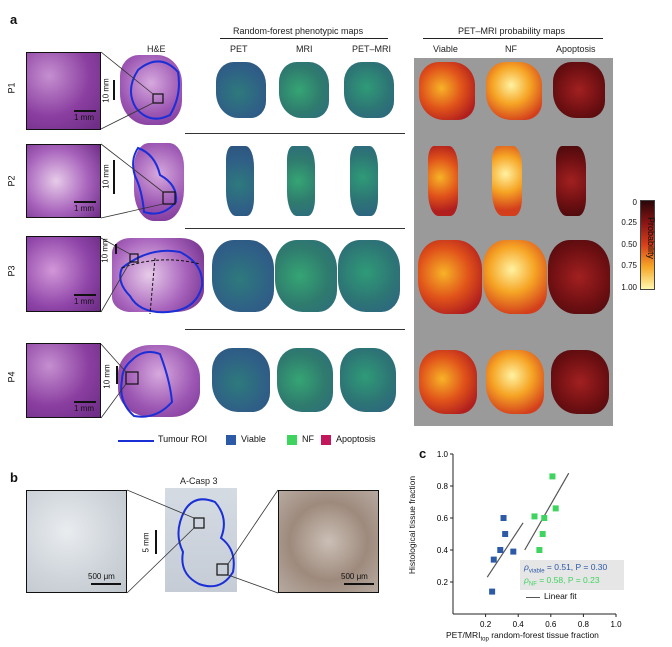  What do you see at coordinates (513, 38) in the screenshot?
I see `header-prob-rule` at bounding box center [513, 38].